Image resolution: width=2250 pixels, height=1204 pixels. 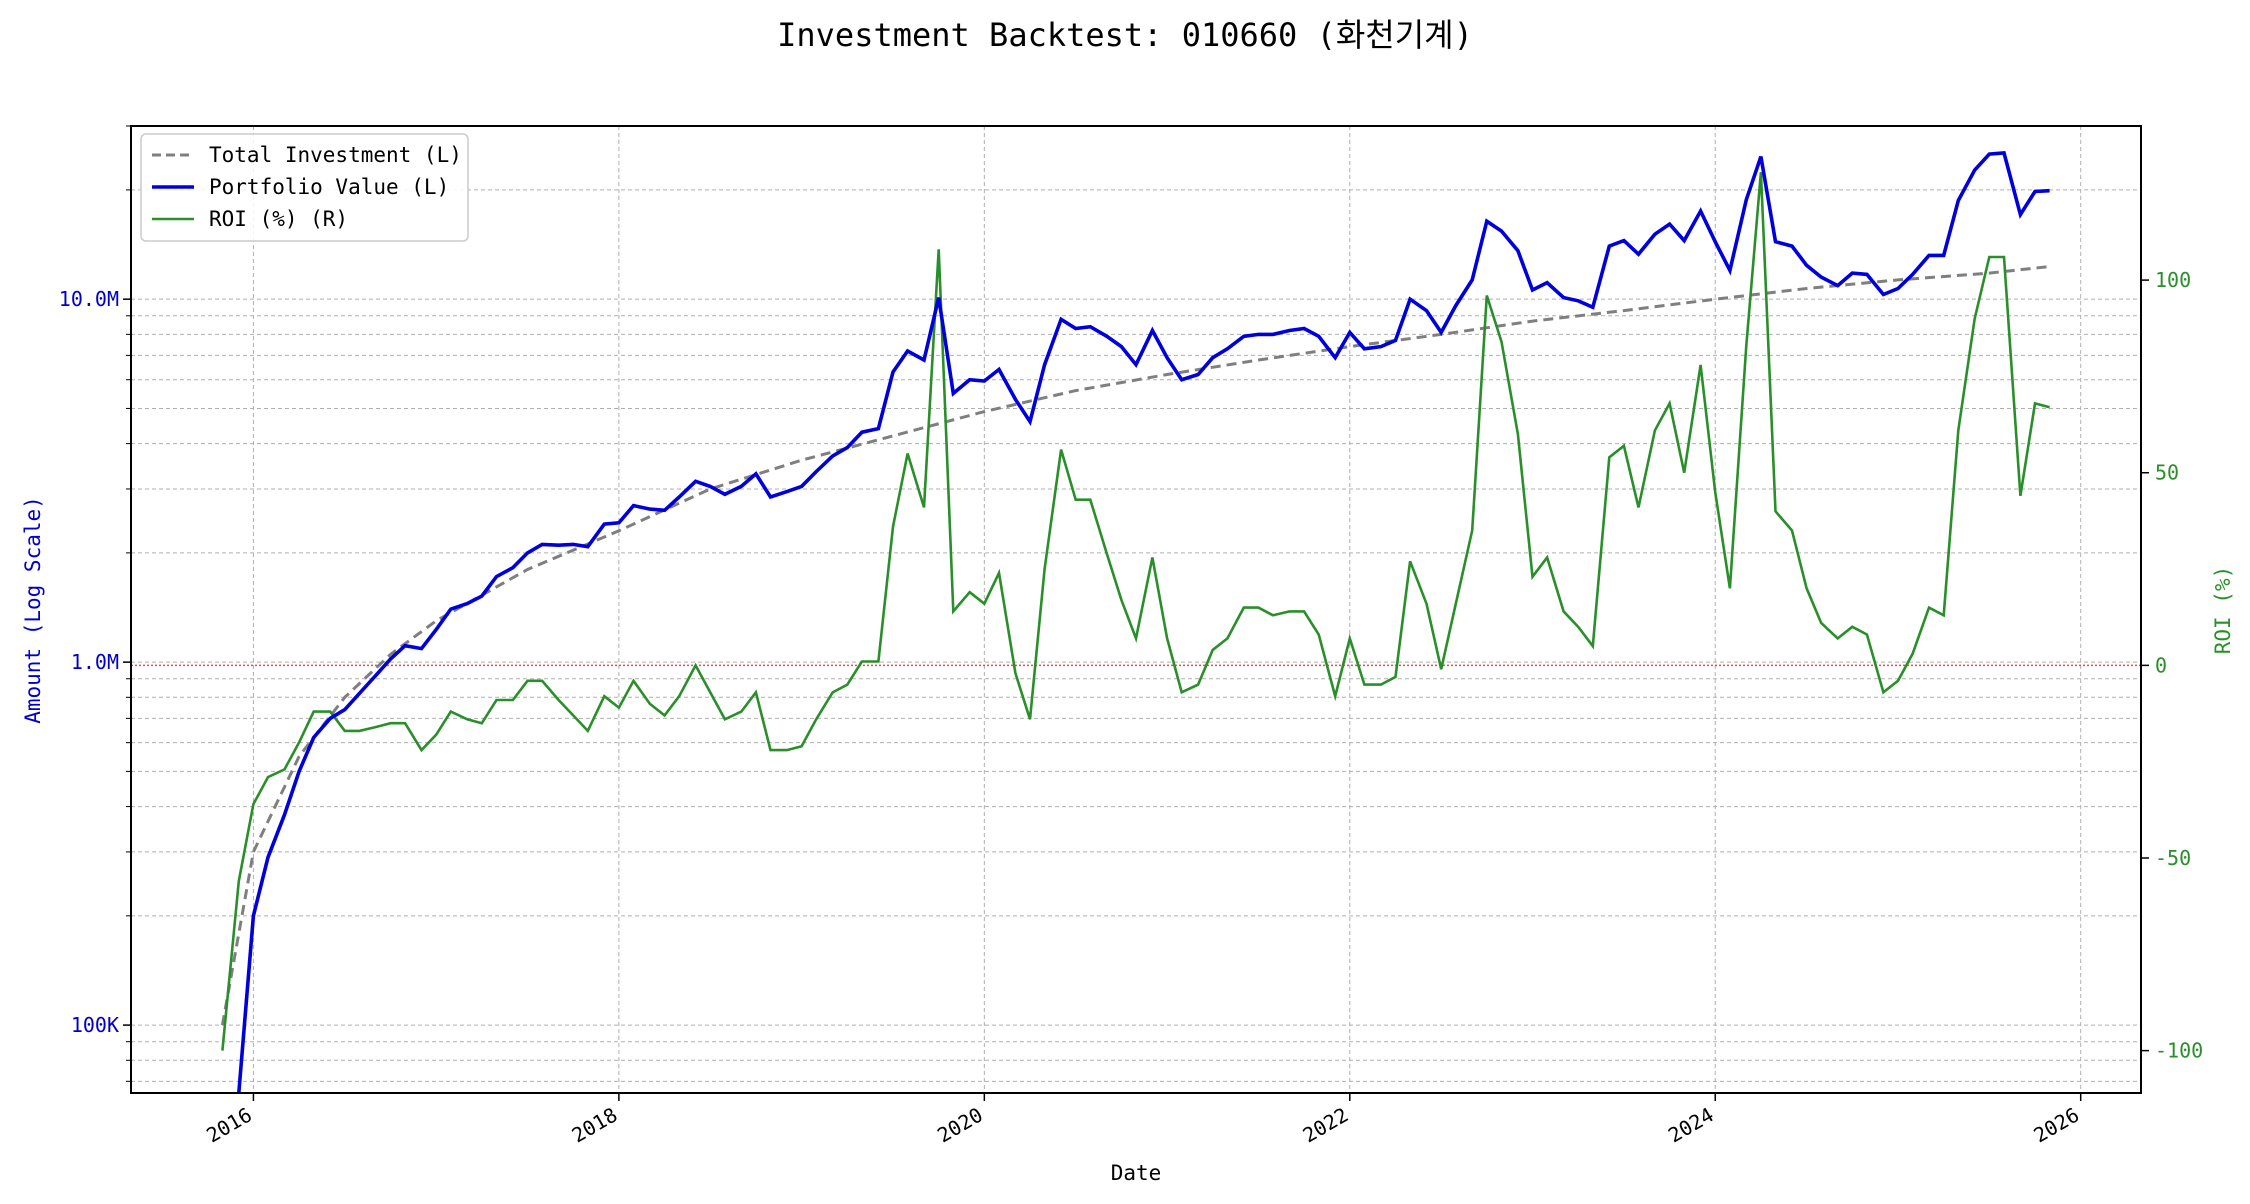 What do you see at coordinates (2173, 280) in the screenshot?
I see `y-right-tick-label: 100` at bounding box center [2173, 280].